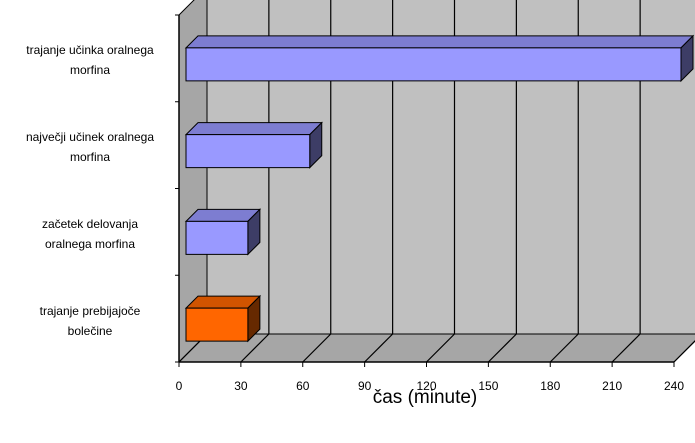  Describe the element at coordinates (612, 386) in the screenshot. I see `x-tick-label: 210` at that location.